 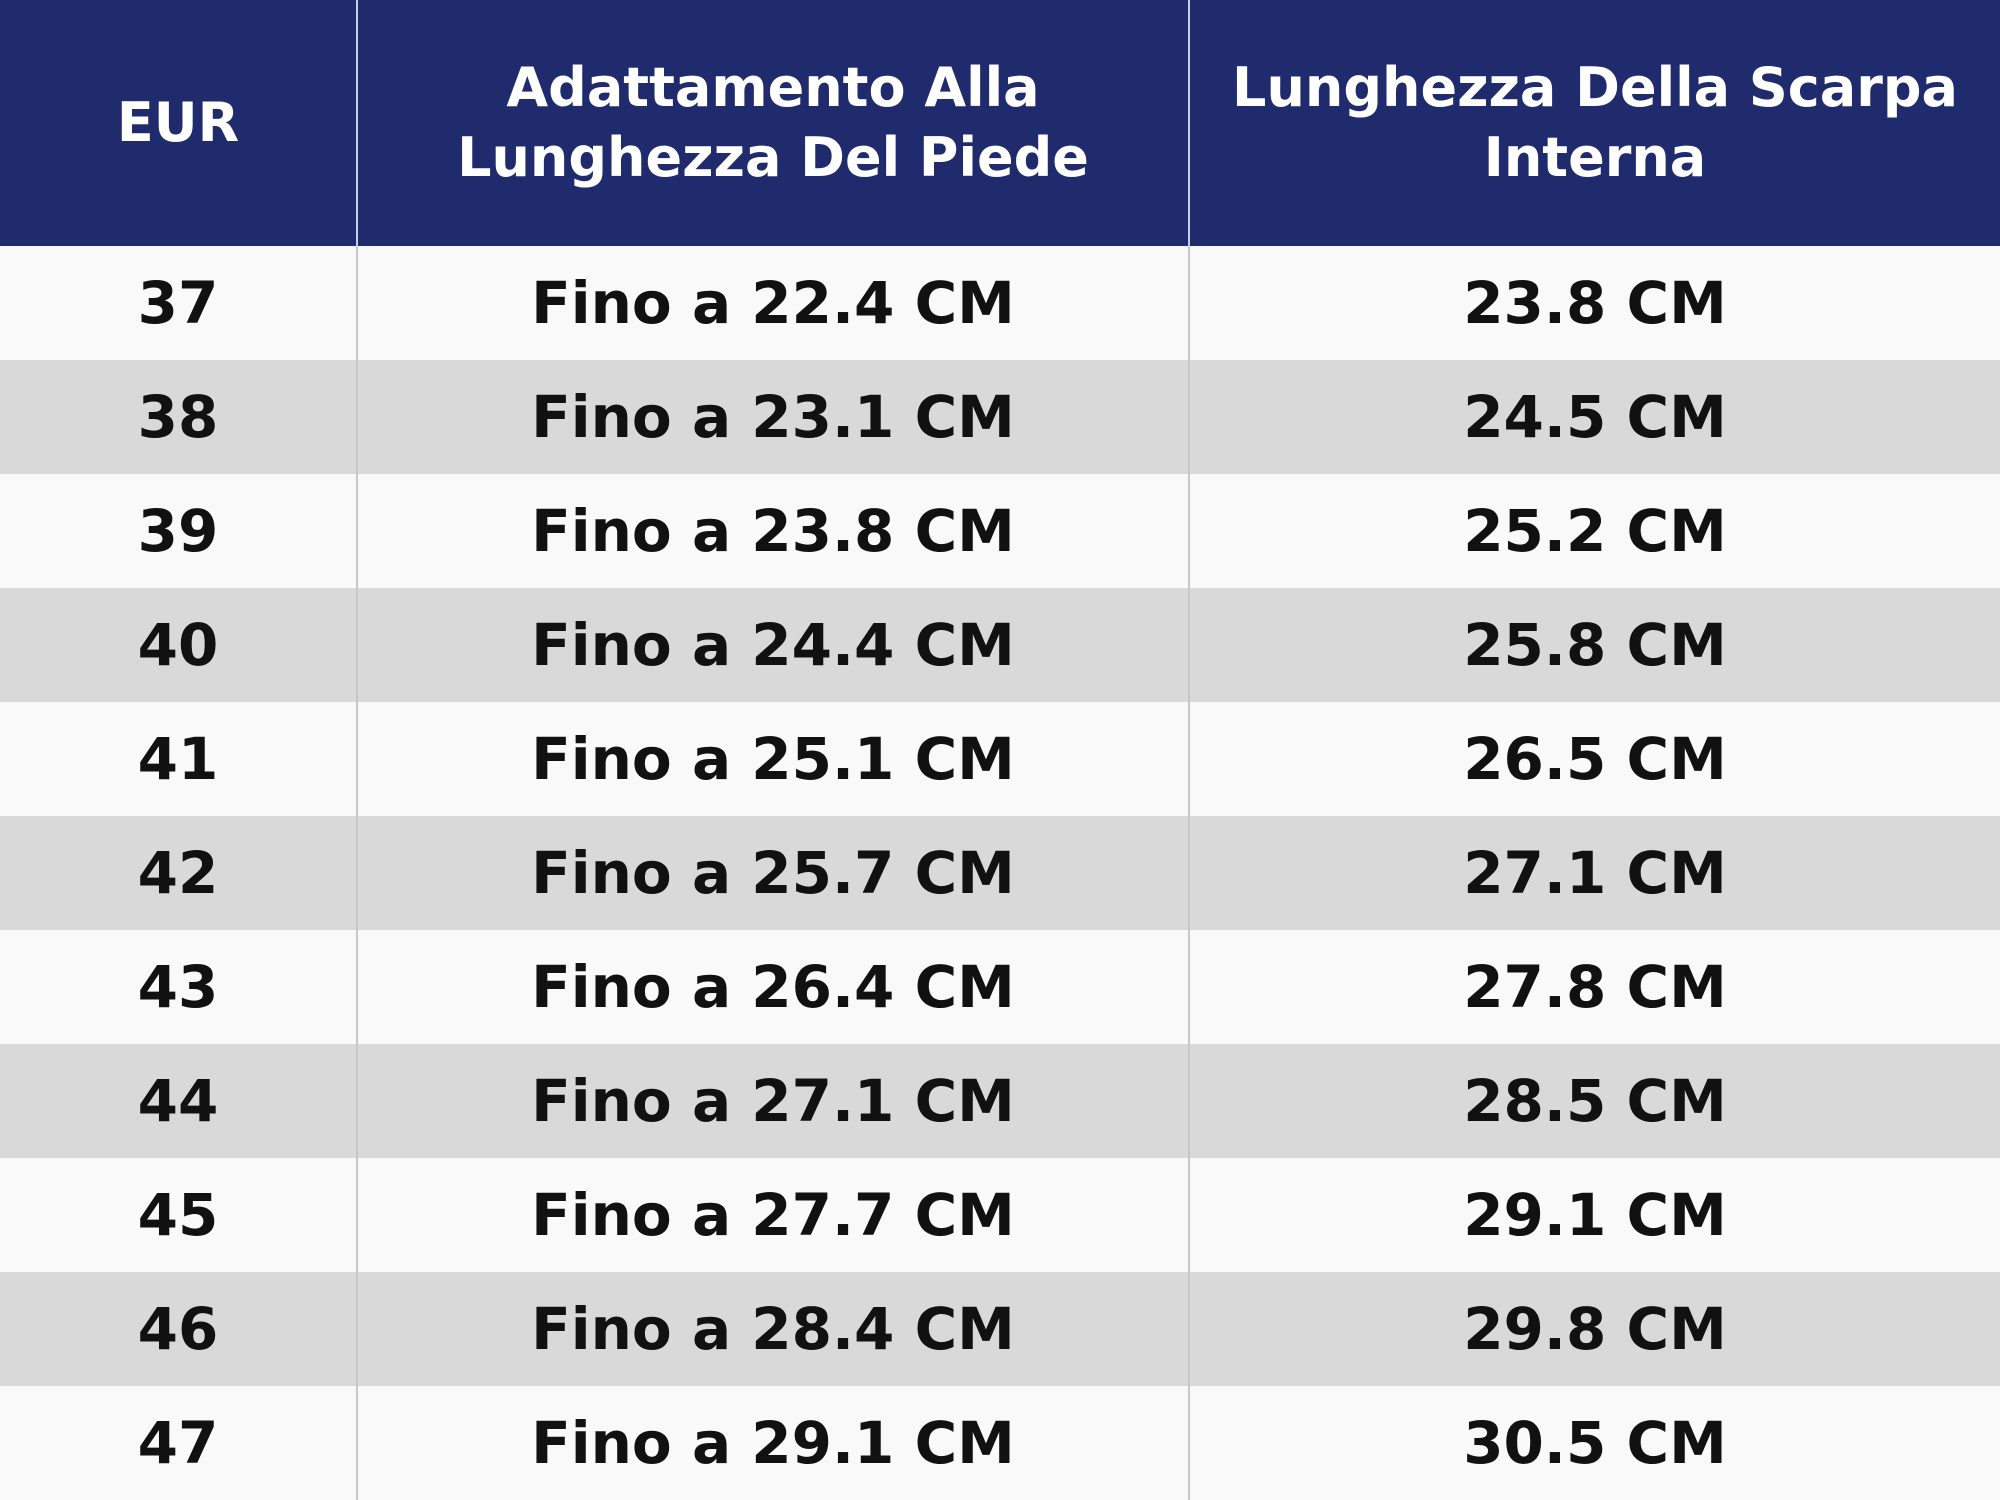 What do you see at coordinates (772, 1443) in the screenshot?
I see `table-cell: Fino a 29.1 CM` at bounding box center [772, 1443].